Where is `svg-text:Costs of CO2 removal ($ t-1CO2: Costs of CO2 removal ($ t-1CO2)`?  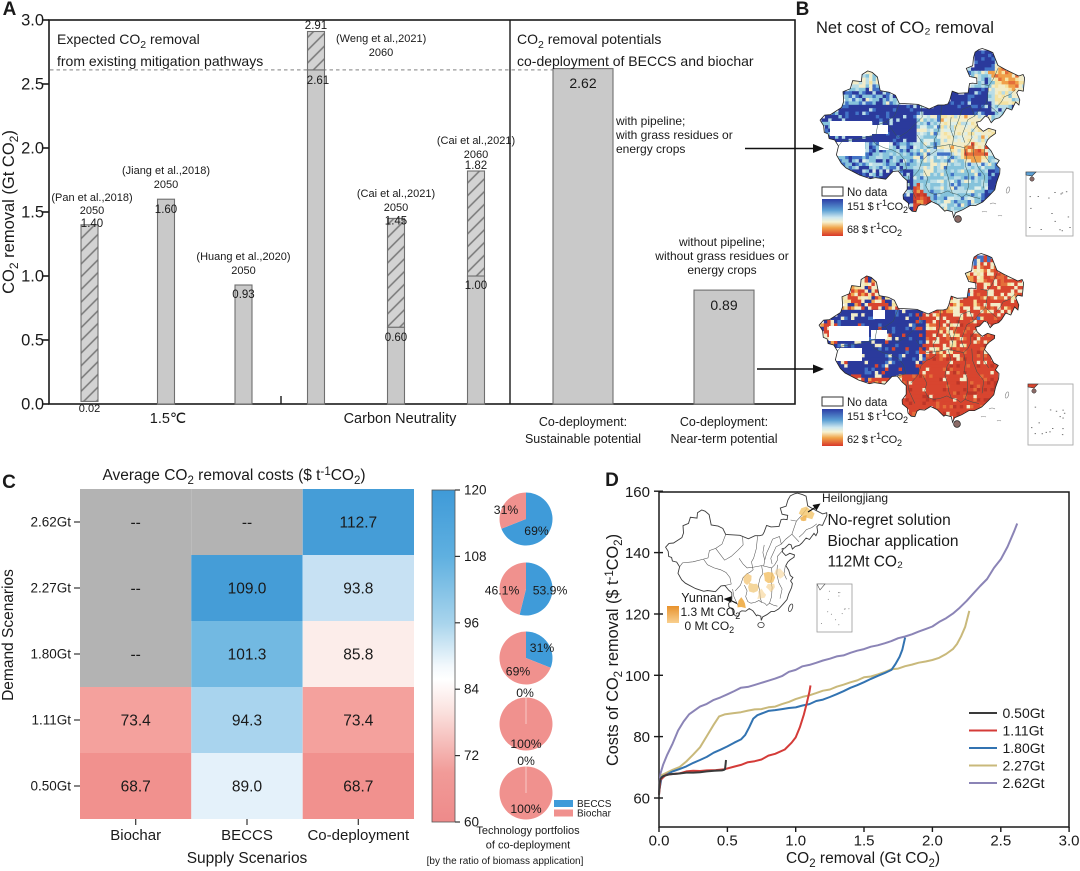 svg-text:Costs of CO2 removal ($ t-1CO2: Costs of CO2 removal ($ t-1CO2) is located at coordinates (614, 650).